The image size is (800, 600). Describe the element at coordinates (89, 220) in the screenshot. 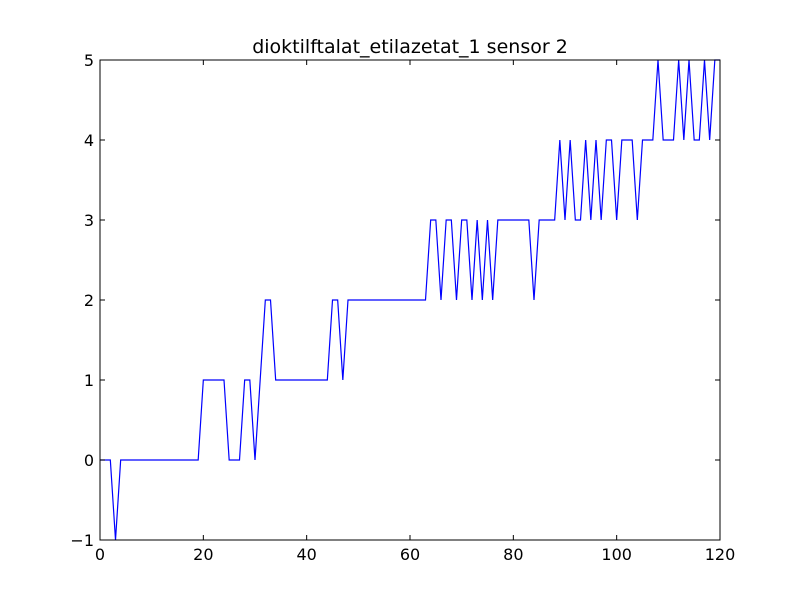

I see `y-tick-label: 3` at that location.